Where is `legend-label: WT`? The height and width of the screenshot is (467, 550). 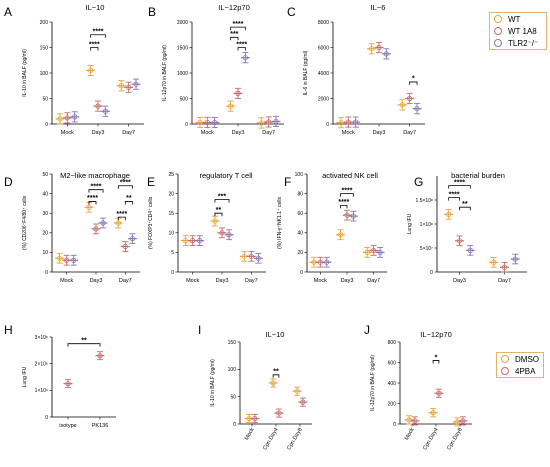
legend-label: WT is located at coordinates (514, 19).